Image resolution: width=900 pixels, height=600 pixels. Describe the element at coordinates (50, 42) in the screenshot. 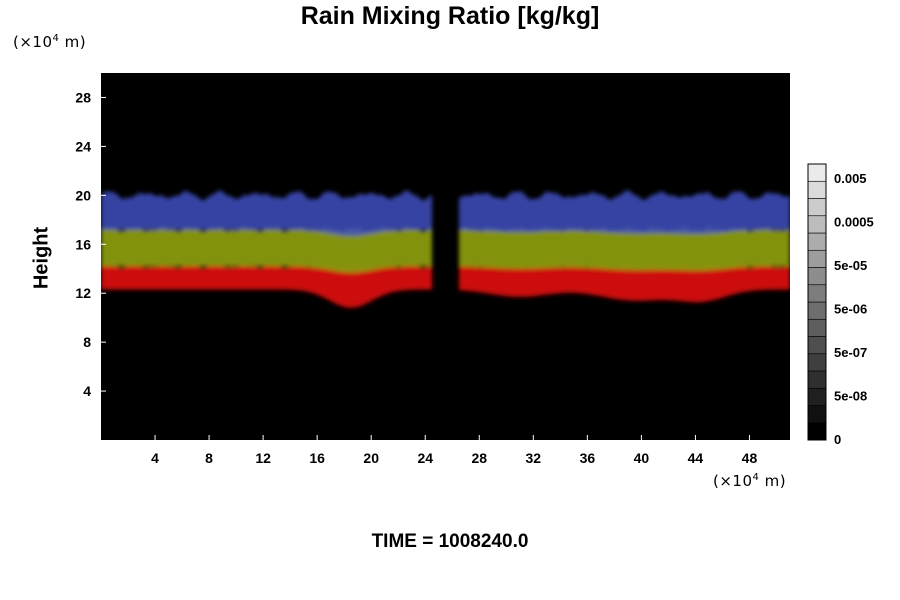

I see `y-axis-unit: (×104 m)` at that location.